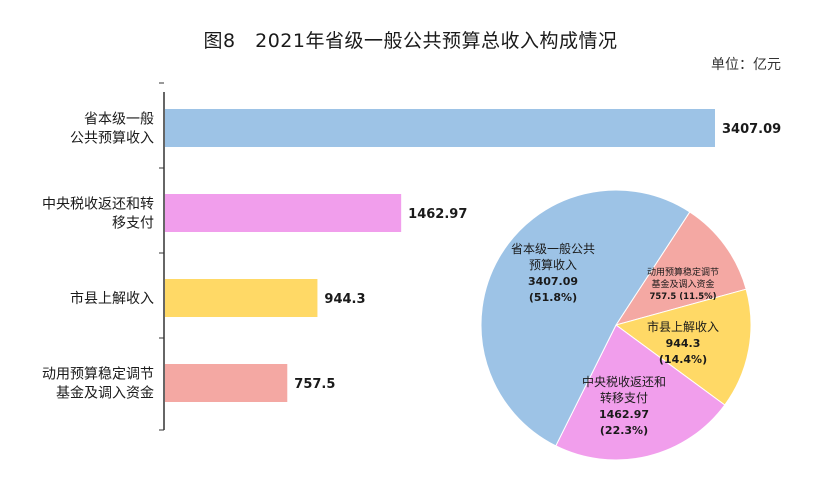 Image resolution: width=821 pixels, height=483 pixels. What do you see at coordinates (683, 272) in the screenshot?
I see `pie-label: 动用预算稳定调节` at bounding box center [683, 272].